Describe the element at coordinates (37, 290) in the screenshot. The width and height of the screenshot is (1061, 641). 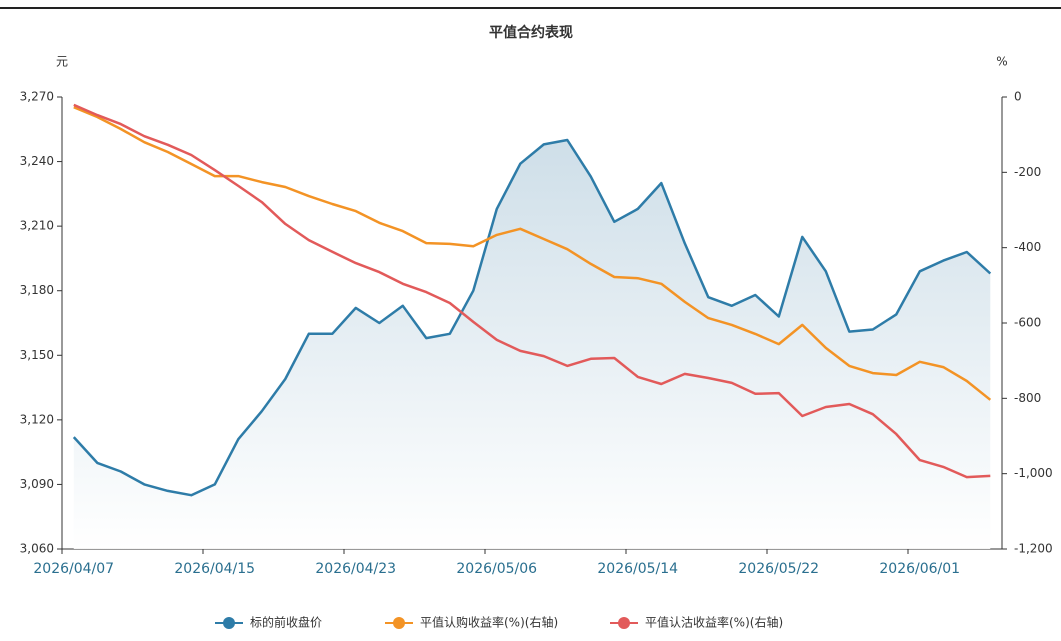
I see `y-tick-label: 3,180` at that location.